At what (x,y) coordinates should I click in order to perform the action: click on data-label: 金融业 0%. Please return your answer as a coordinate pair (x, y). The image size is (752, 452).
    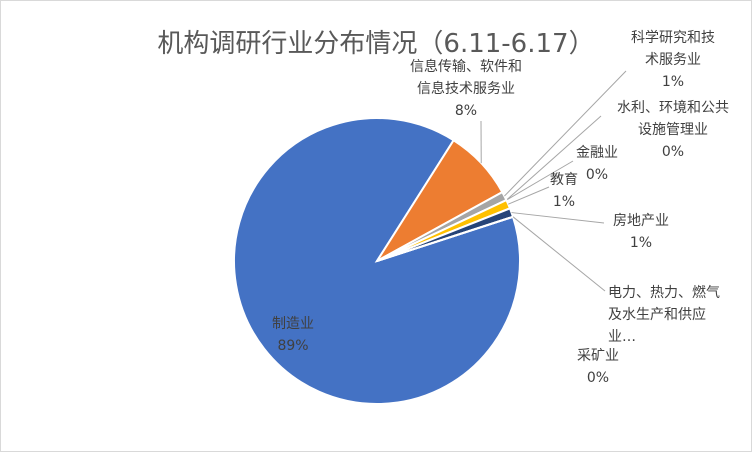
    Looking at the image, I should click on (597, 164).